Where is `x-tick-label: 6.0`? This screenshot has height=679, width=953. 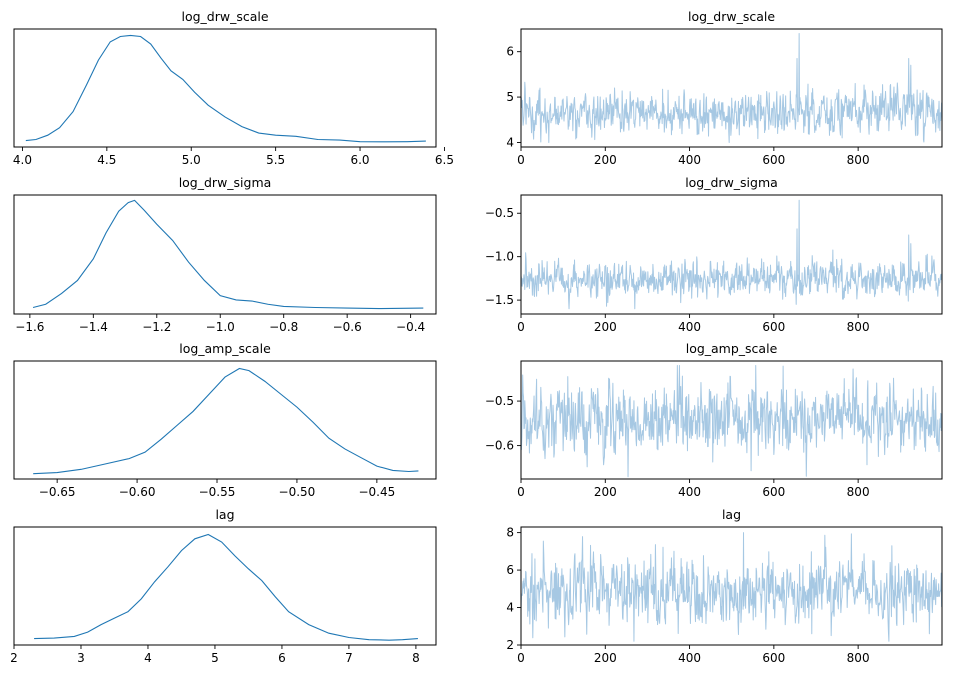
x-tick-label: 6.0 is located at coordinates (359, 160).